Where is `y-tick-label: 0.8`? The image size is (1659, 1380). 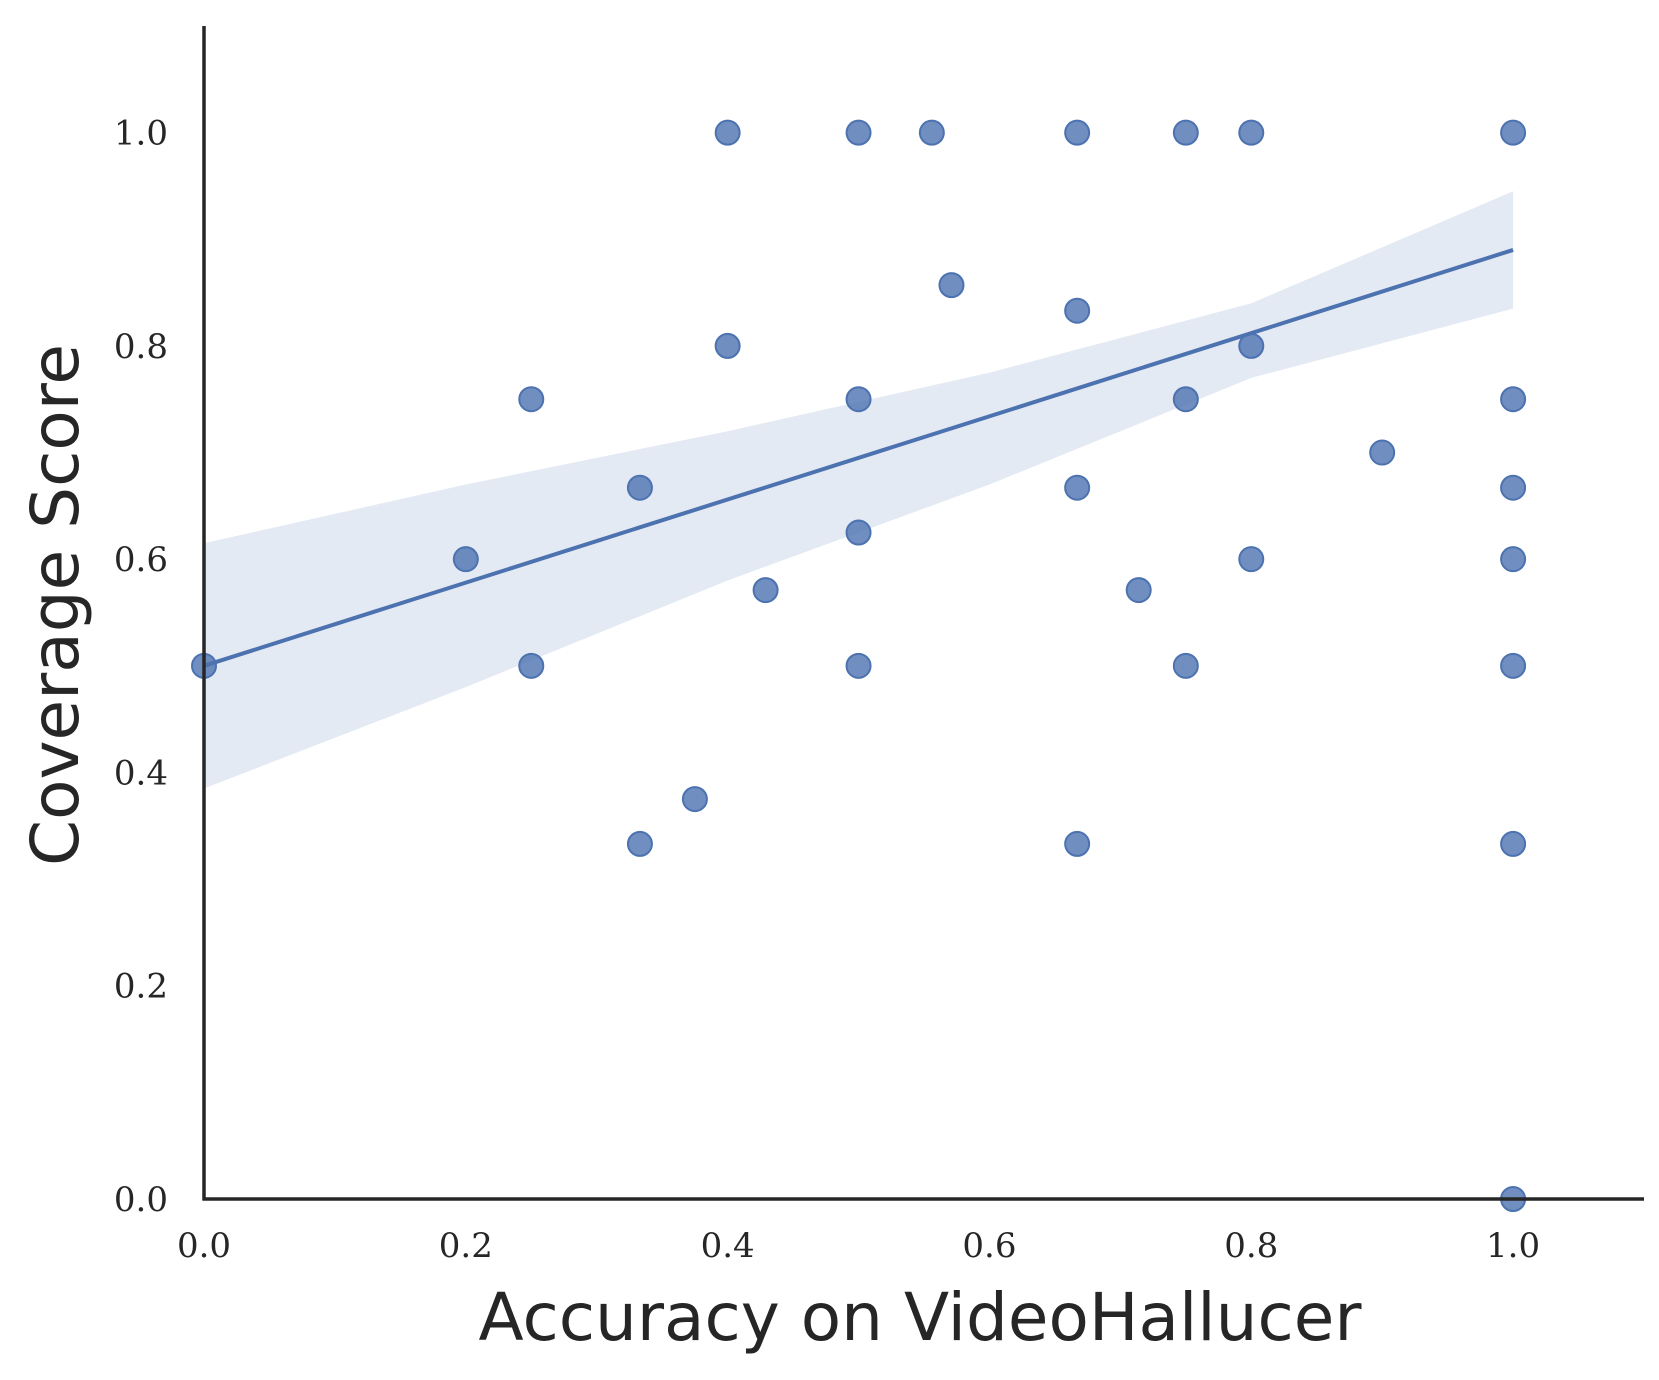 y-tick-label: 0.8 is located at coordinates (141, 347).